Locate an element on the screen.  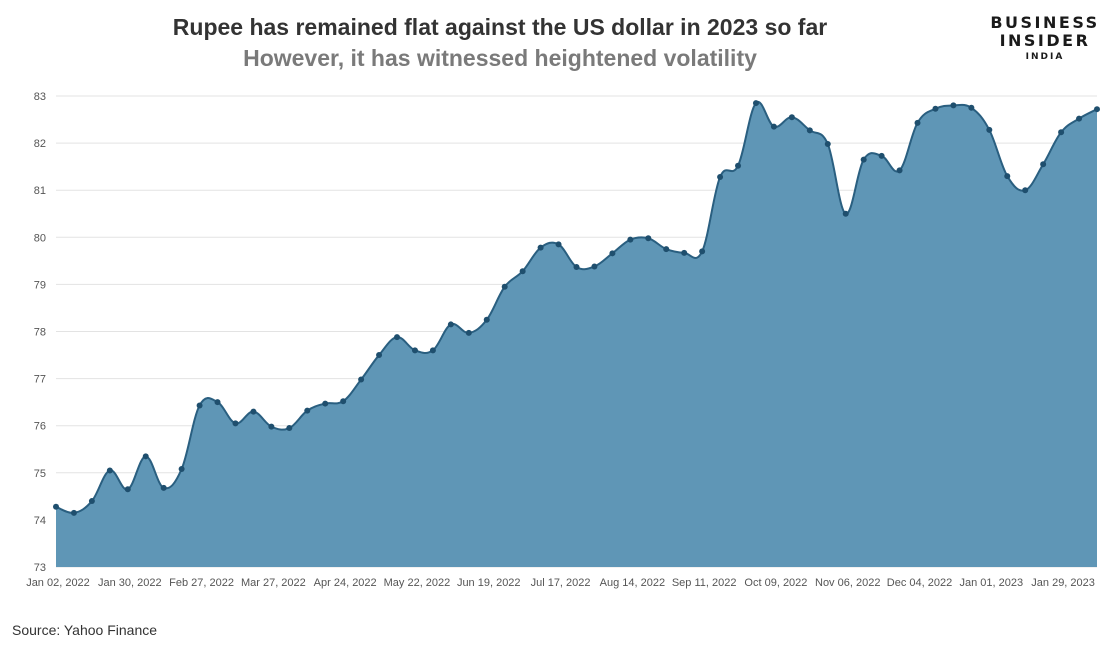
data-point: Dec 18, 2022: 82.8 is located at coordinates (953, 105).